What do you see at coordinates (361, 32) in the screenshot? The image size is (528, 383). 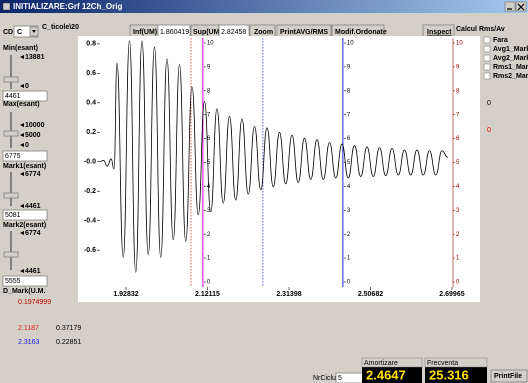 I see `modif-label: Modif.Ordonate` at bounding box center [361, 32].